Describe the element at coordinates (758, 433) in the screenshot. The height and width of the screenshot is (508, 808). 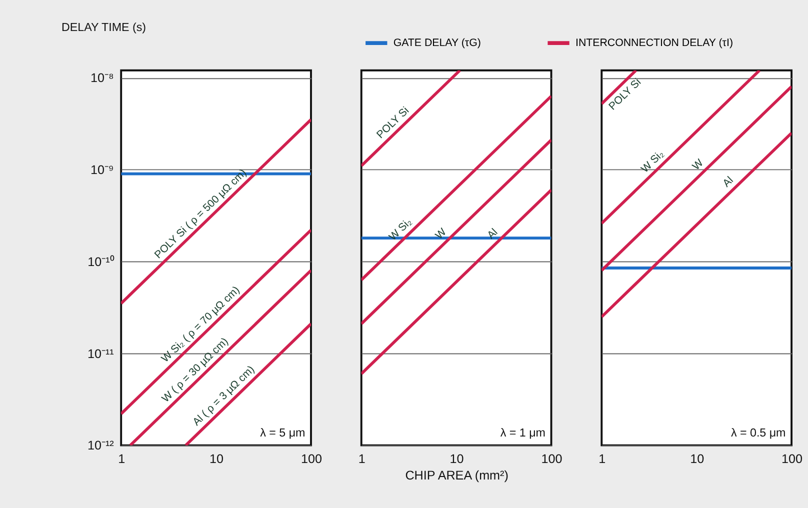
I see `annotation: λ = 0.5 μm` at that location.